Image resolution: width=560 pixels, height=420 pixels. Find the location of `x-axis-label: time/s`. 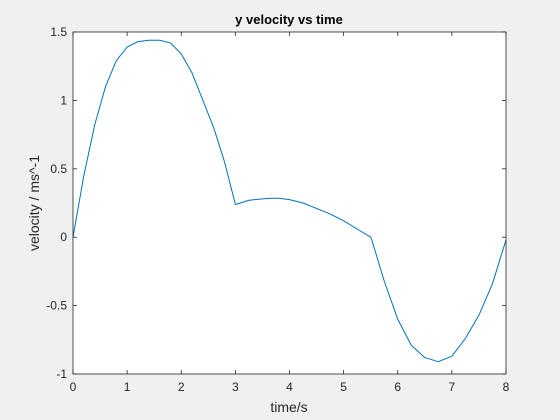

x-axis-label: time/s is located at coordinates (288, 407).